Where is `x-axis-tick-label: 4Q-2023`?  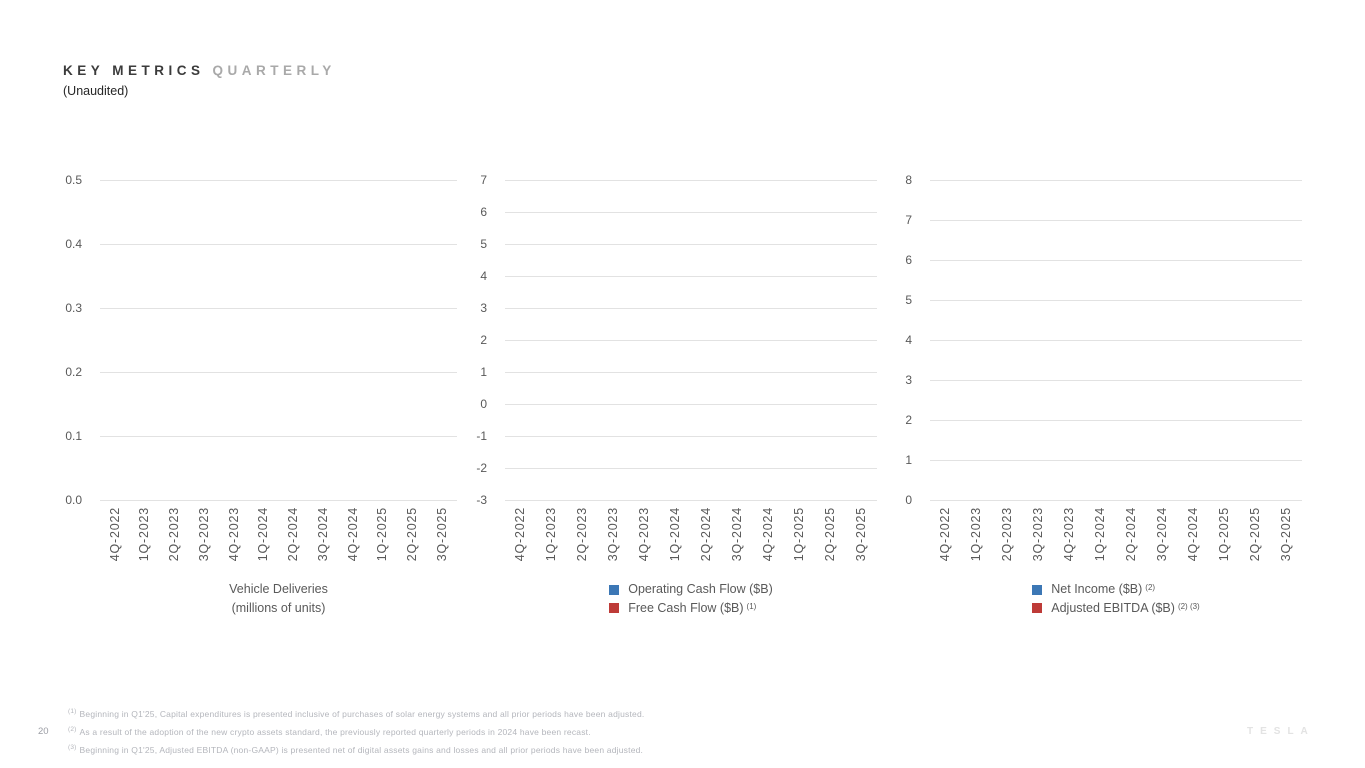
x-axis-tick-label: 4Q-2023 is located at coordinates (233, 534).